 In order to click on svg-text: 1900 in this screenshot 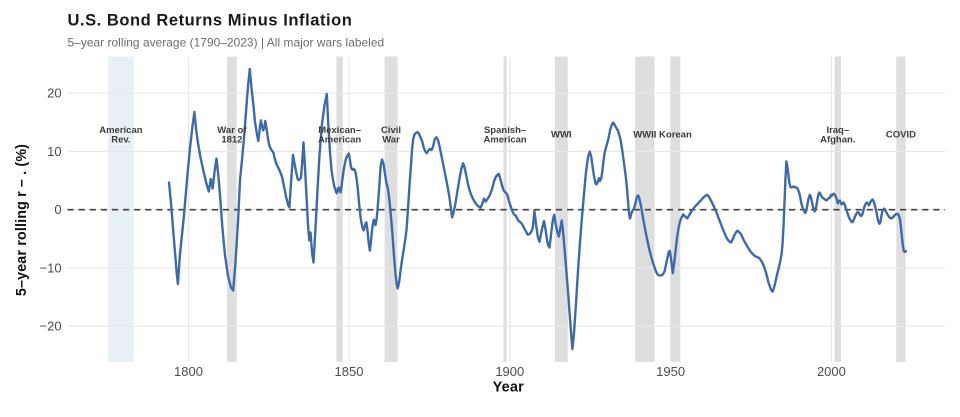, I will do `click(509, 371)`.